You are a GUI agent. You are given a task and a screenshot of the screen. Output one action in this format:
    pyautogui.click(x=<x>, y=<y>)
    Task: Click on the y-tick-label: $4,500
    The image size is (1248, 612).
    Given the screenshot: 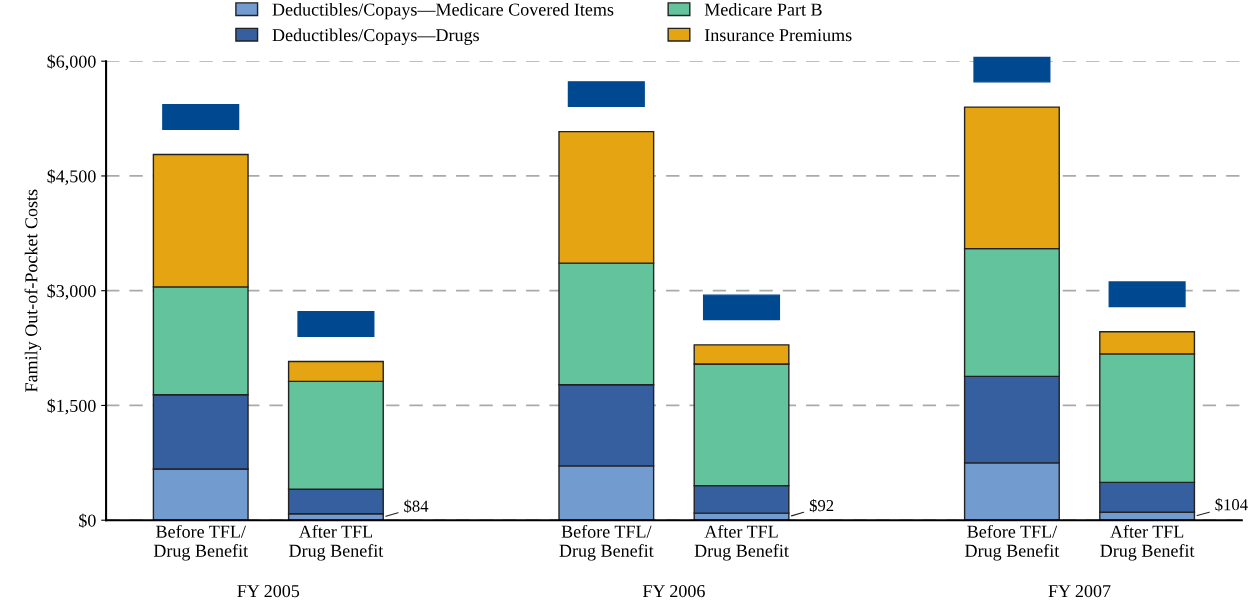 What is the action you would take?
    pyautogui.click(x=71, y=177)
    